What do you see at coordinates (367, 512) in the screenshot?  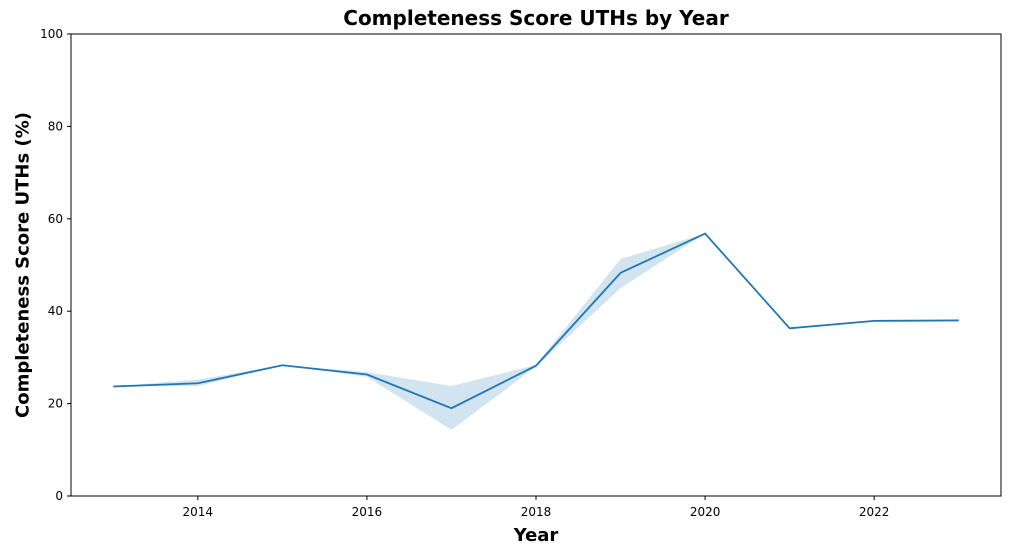 I see `x-tick-label: 2016` at bounding box center [367, 512].